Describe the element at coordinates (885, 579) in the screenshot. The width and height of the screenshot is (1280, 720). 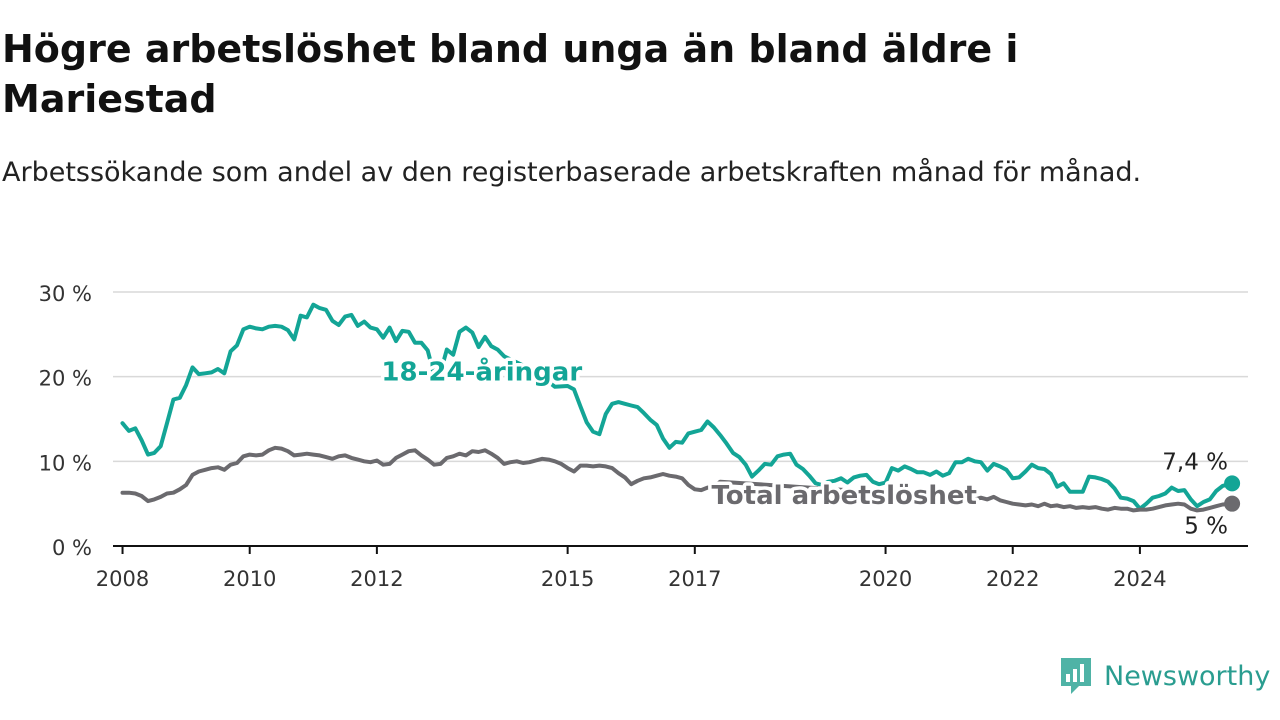
I see `x-tick-label: 2020` at that location.